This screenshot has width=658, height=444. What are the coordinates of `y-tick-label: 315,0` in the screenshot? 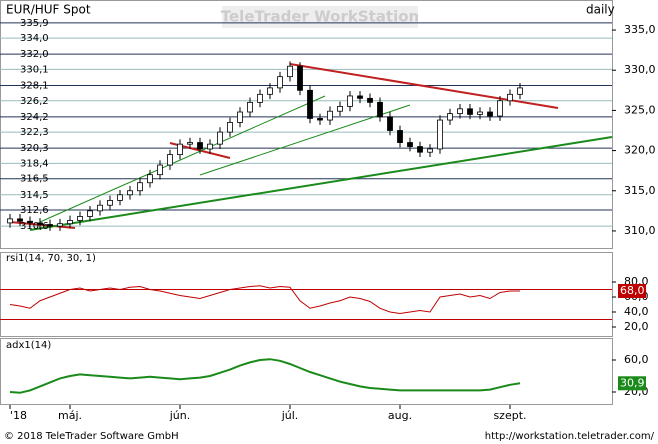 It's located at (640, 190).